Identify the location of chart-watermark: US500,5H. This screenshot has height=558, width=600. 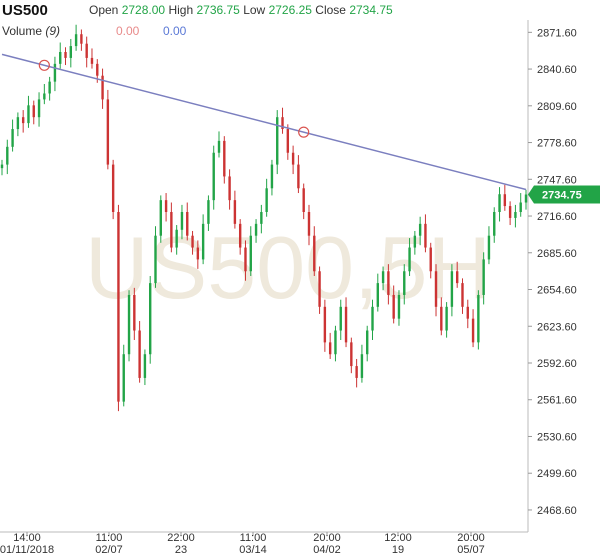
(288, 267).